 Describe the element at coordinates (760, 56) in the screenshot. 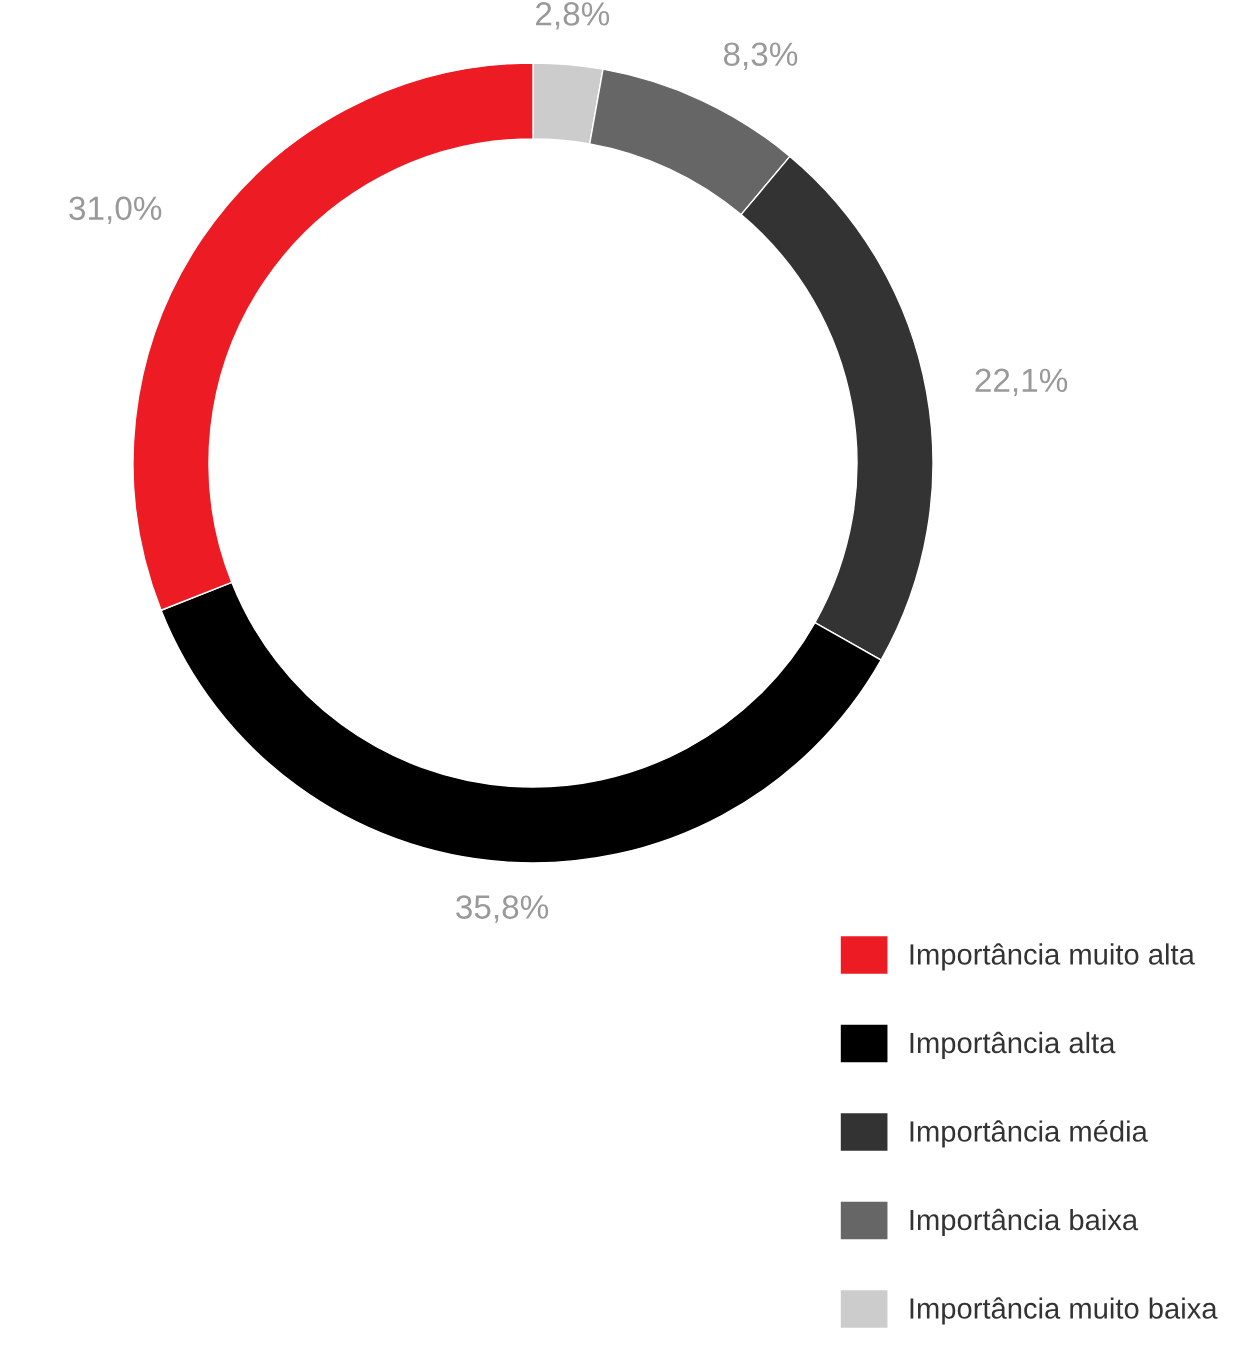

I see `data-label: 8,3%` at that location.